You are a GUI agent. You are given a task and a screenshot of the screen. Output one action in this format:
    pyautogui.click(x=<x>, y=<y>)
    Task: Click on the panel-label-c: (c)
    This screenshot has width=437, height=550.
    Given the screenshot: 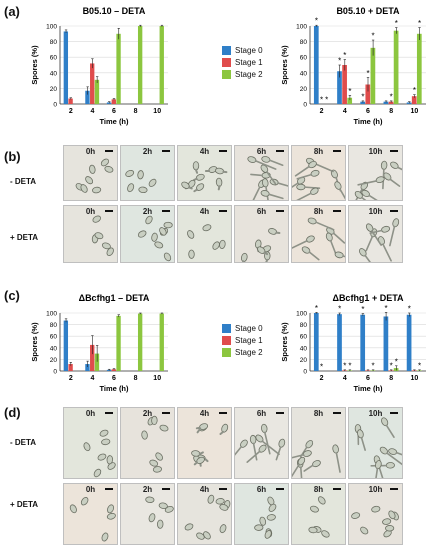 What is the action you would take?
    pyautogui.click(x=12, y=295)
    